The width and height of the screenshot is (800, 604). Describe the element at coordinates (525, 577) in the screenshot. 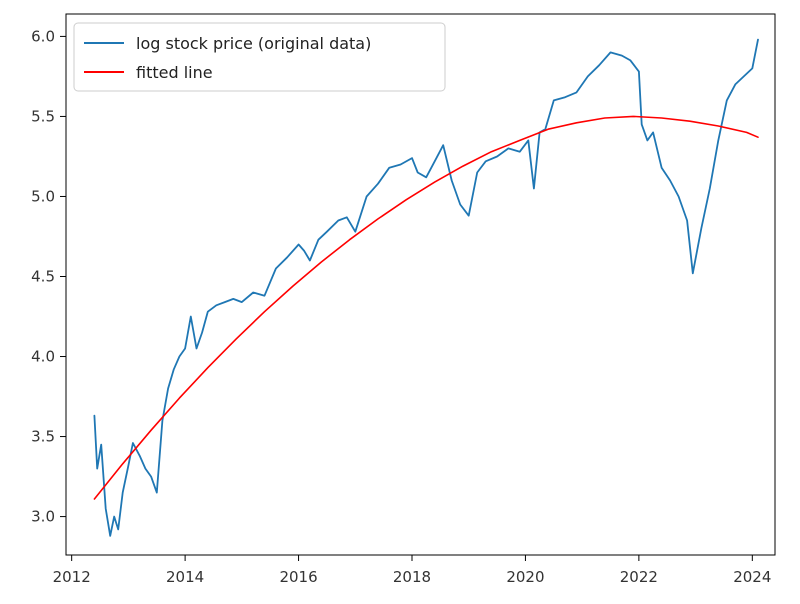

I see `x-tick-label: 2020` at that location.